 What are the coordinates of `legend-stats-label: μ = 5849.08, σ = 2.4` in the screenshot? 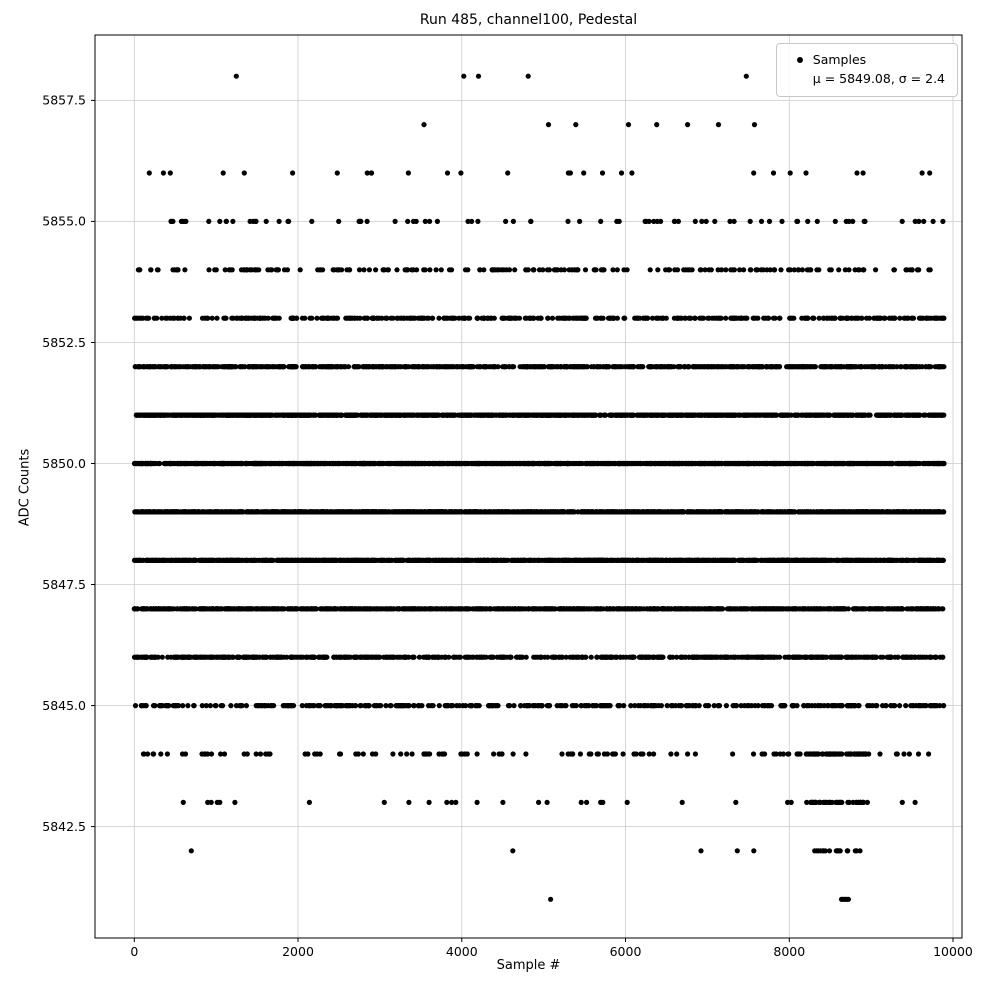 It's located at (878, 78).